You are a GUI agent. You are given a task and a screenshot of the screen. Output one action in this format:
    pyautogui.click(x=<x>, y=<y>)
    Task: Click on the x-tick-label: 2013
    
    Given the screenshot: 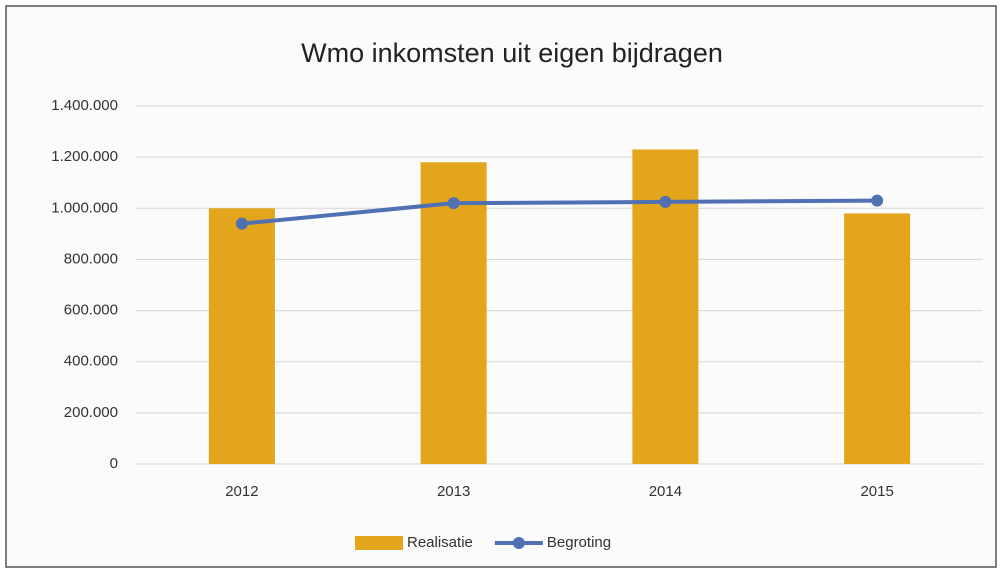 What is the action you would take?
    pyautogui.click(x=453, y=491)
    